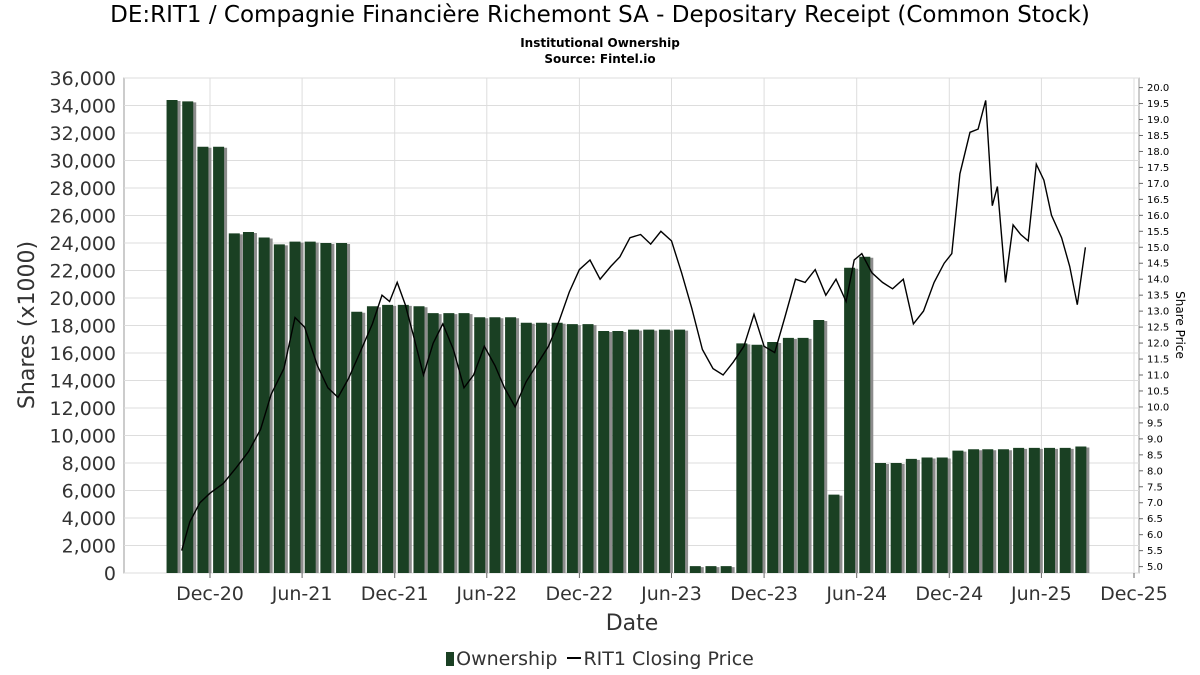 The image size is (1200, 675). What do you see at coordinates (1158, 232) in the screenshot?
I see `y2-tick-label: 15.5` at bounding box center [1158, 232].